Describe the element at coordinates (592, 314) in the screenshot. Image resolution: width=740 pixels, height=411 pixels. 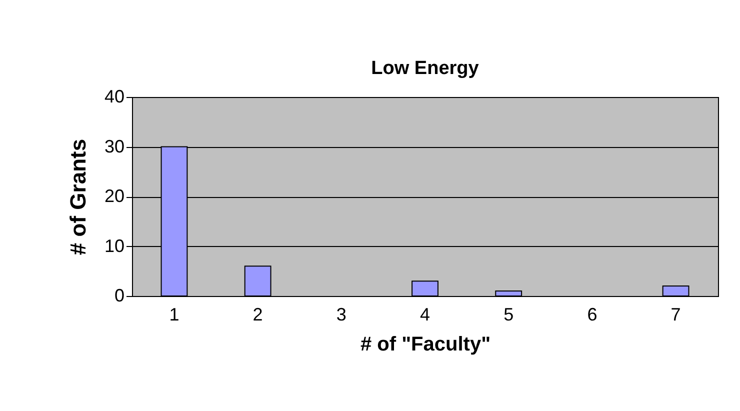
I see `x-tick-label: 6` at that location.